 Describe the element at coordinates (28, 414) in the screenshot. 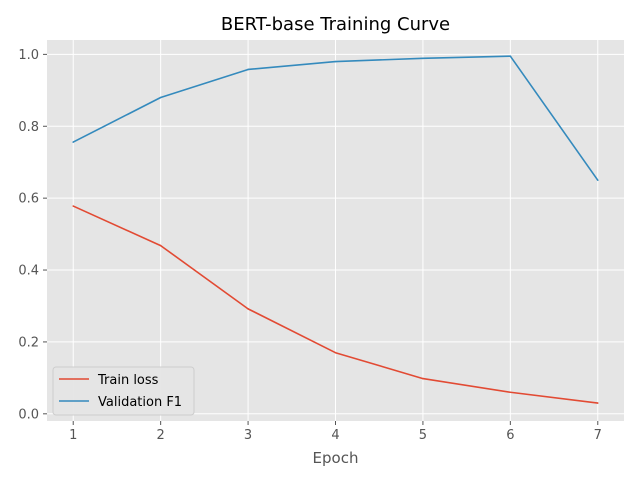

I see `y-tick-label: 0.0` at that location.